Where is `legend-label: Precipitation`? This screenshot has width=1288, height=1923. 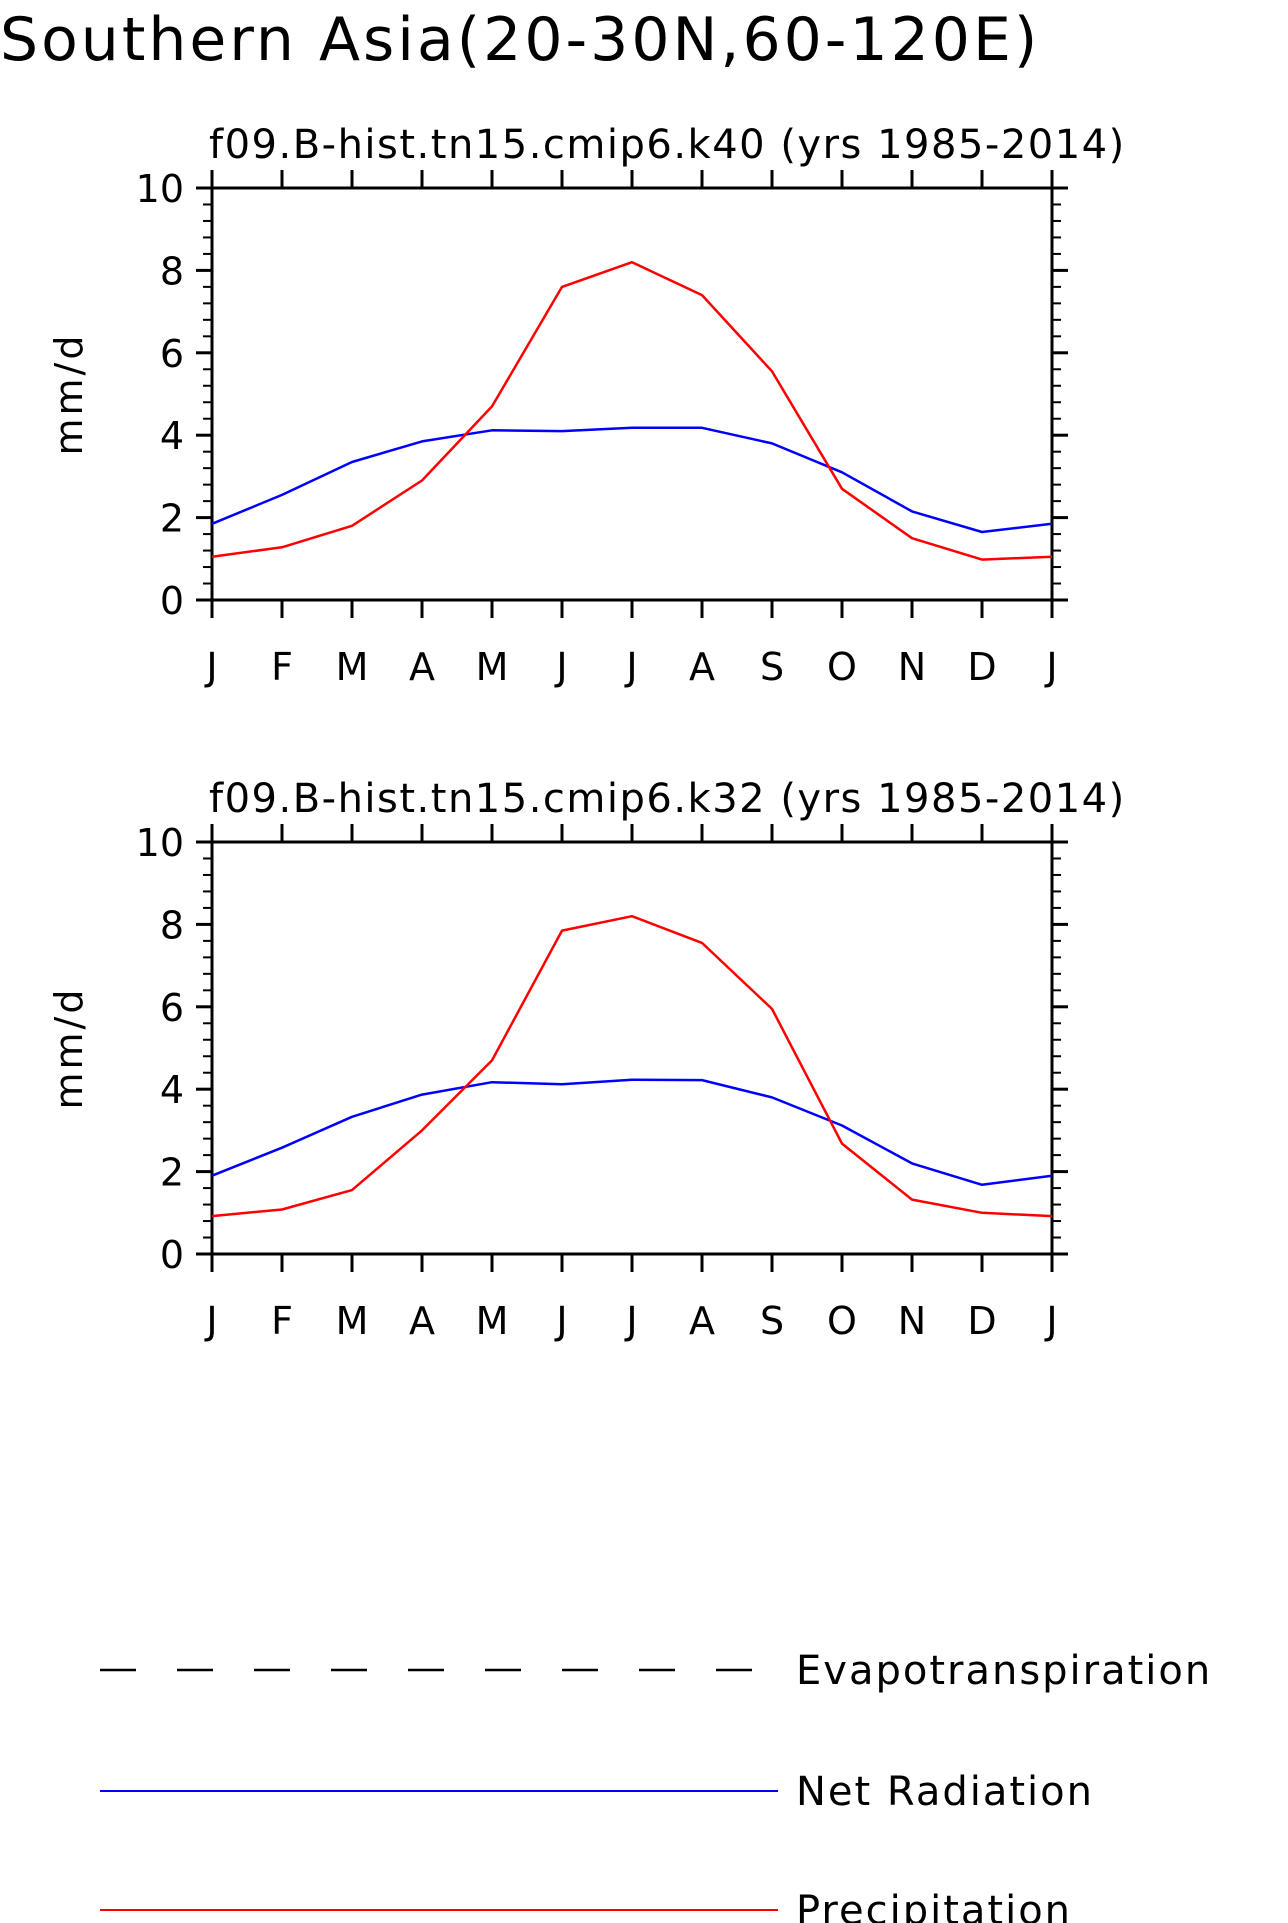 legend-label: Precipitation is located at coordinates (934, 1905).